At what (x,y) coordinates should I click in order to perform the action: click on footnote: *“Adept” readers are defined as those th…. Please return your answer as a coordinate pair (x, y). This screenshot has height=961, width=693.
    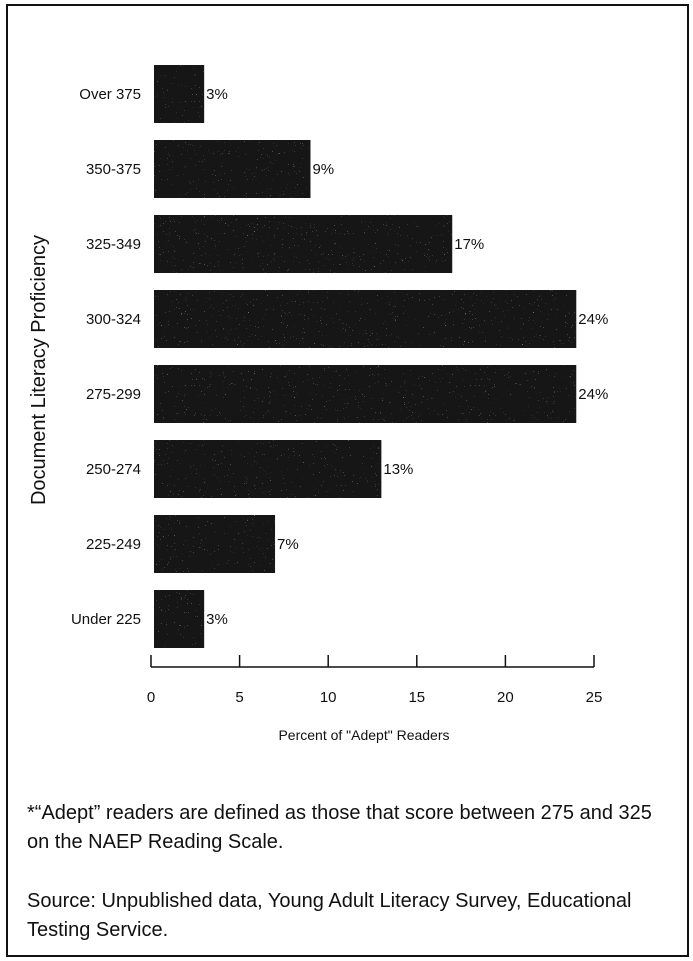
    Looking at the image, I should click on (339, 827).